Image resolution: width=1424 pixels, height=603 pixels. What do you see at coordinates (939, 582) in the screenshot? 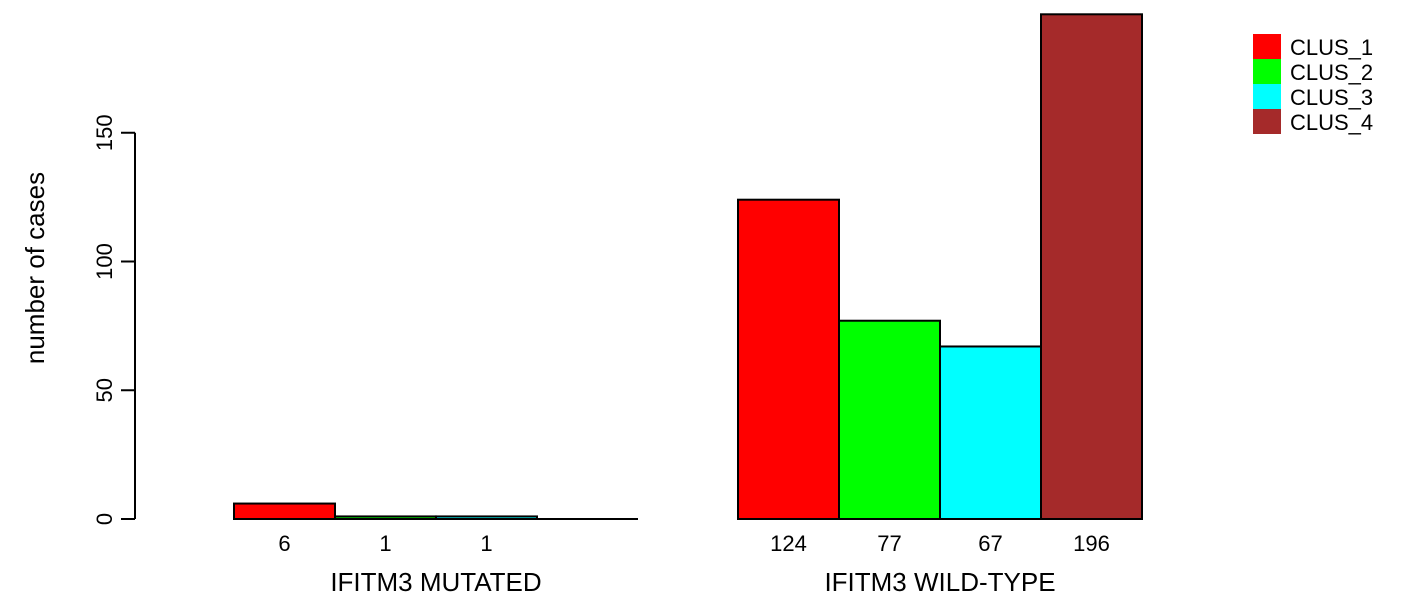
I see `group-label: IFITM3 WILD-TYPE` at bounding box center [939, 582].